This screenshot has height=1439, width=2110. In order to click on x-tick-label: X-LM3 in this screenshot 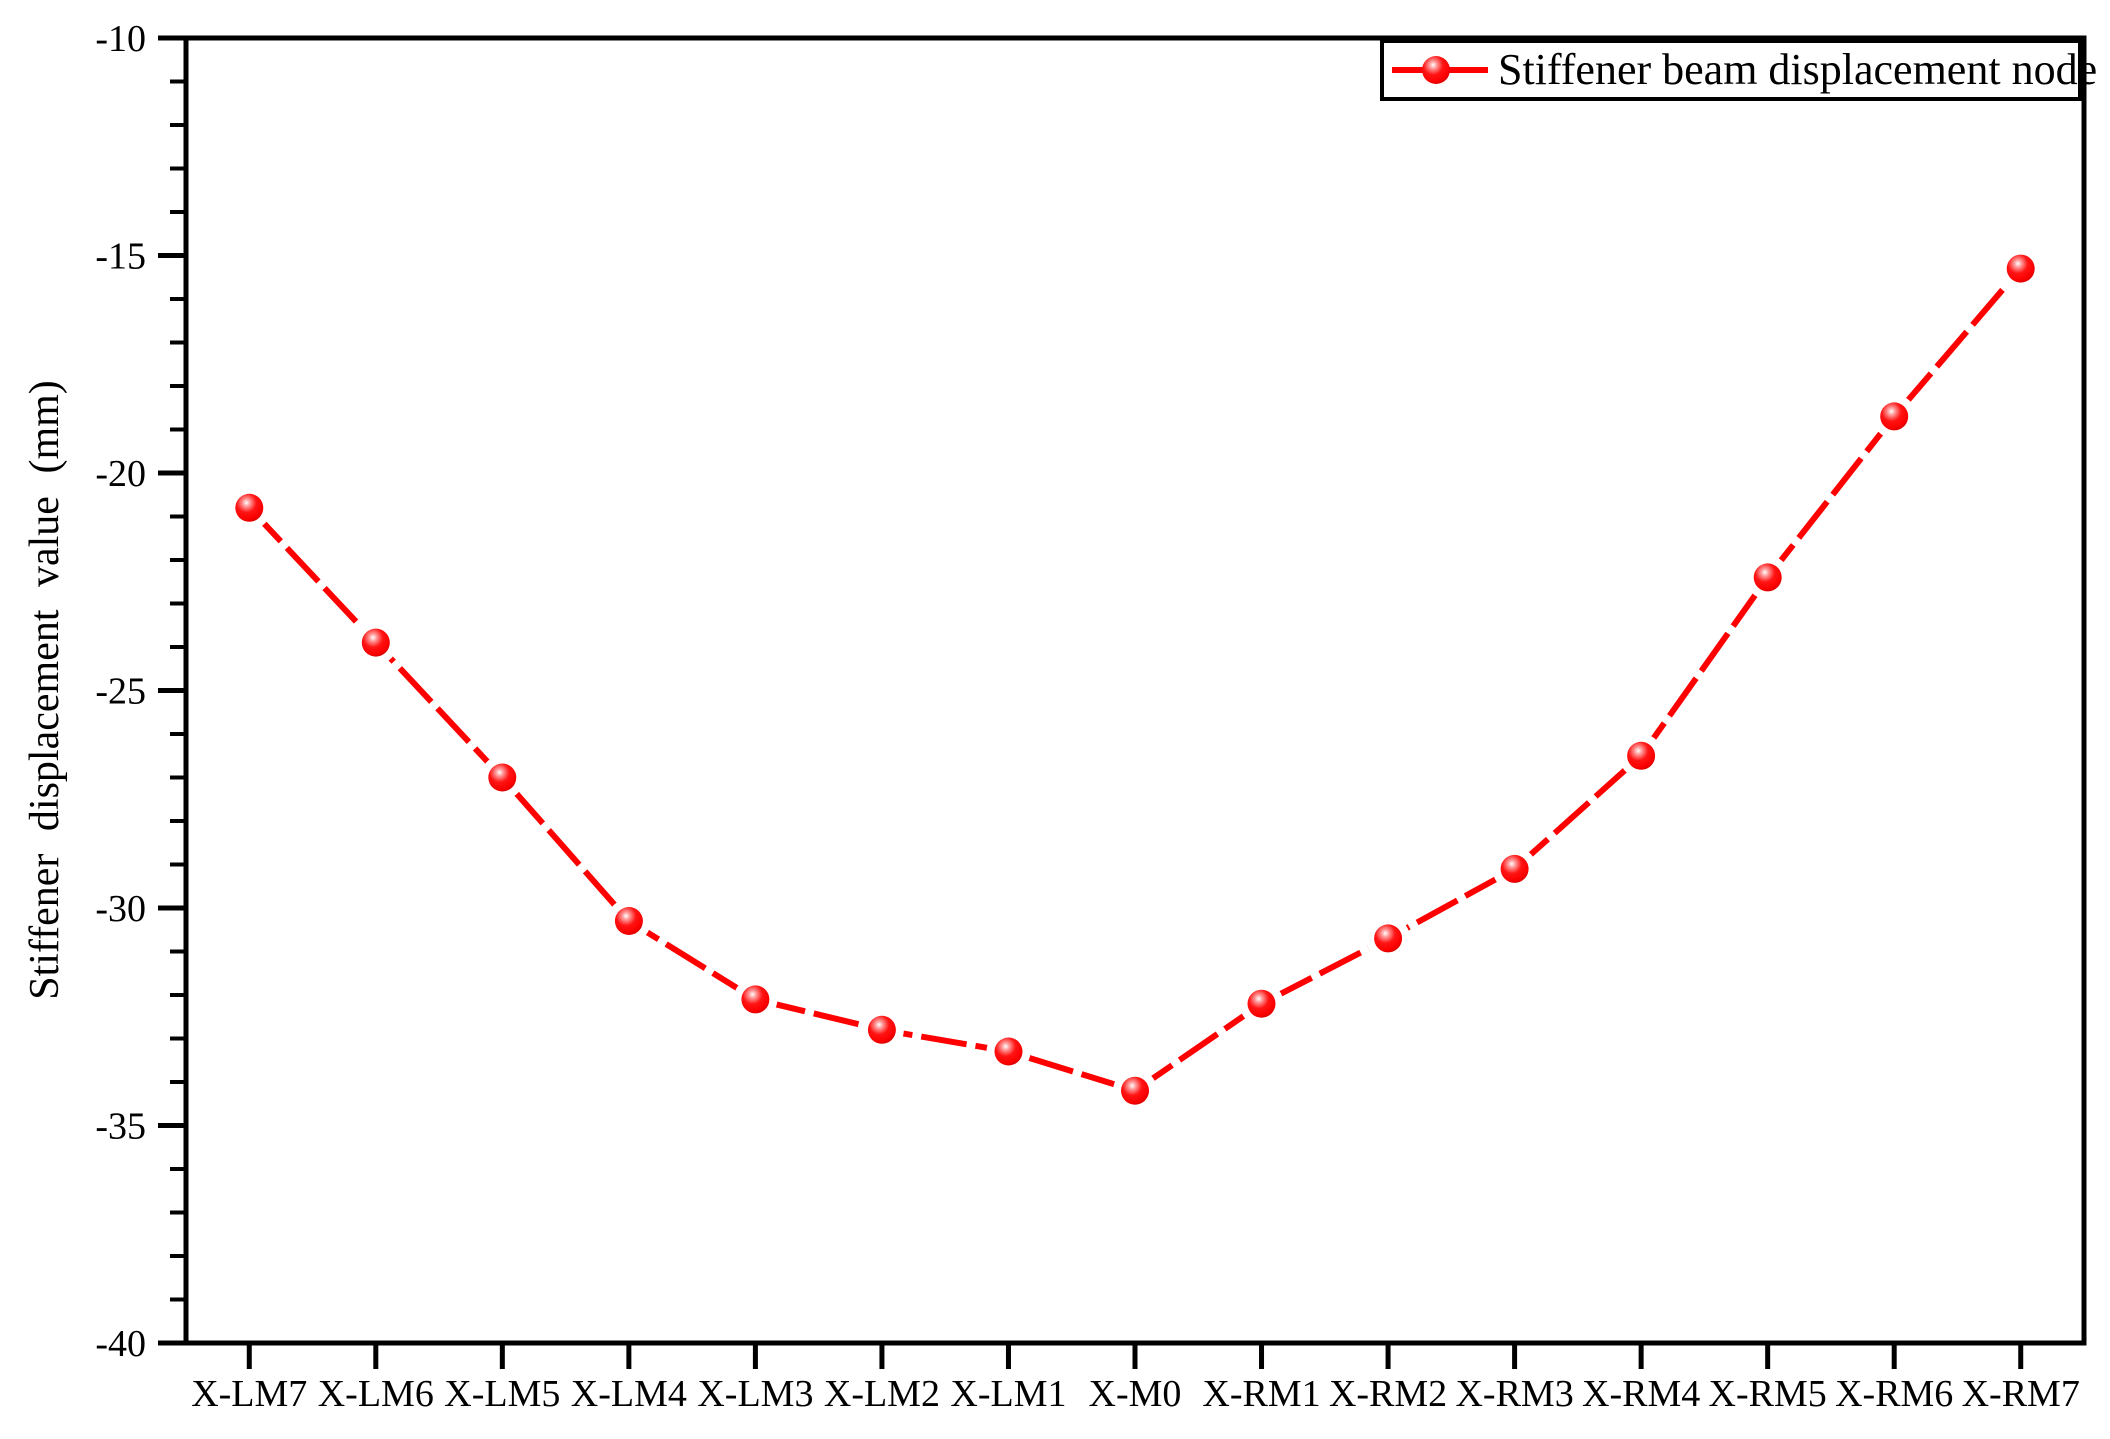, I will do `click(755, 1394)`.